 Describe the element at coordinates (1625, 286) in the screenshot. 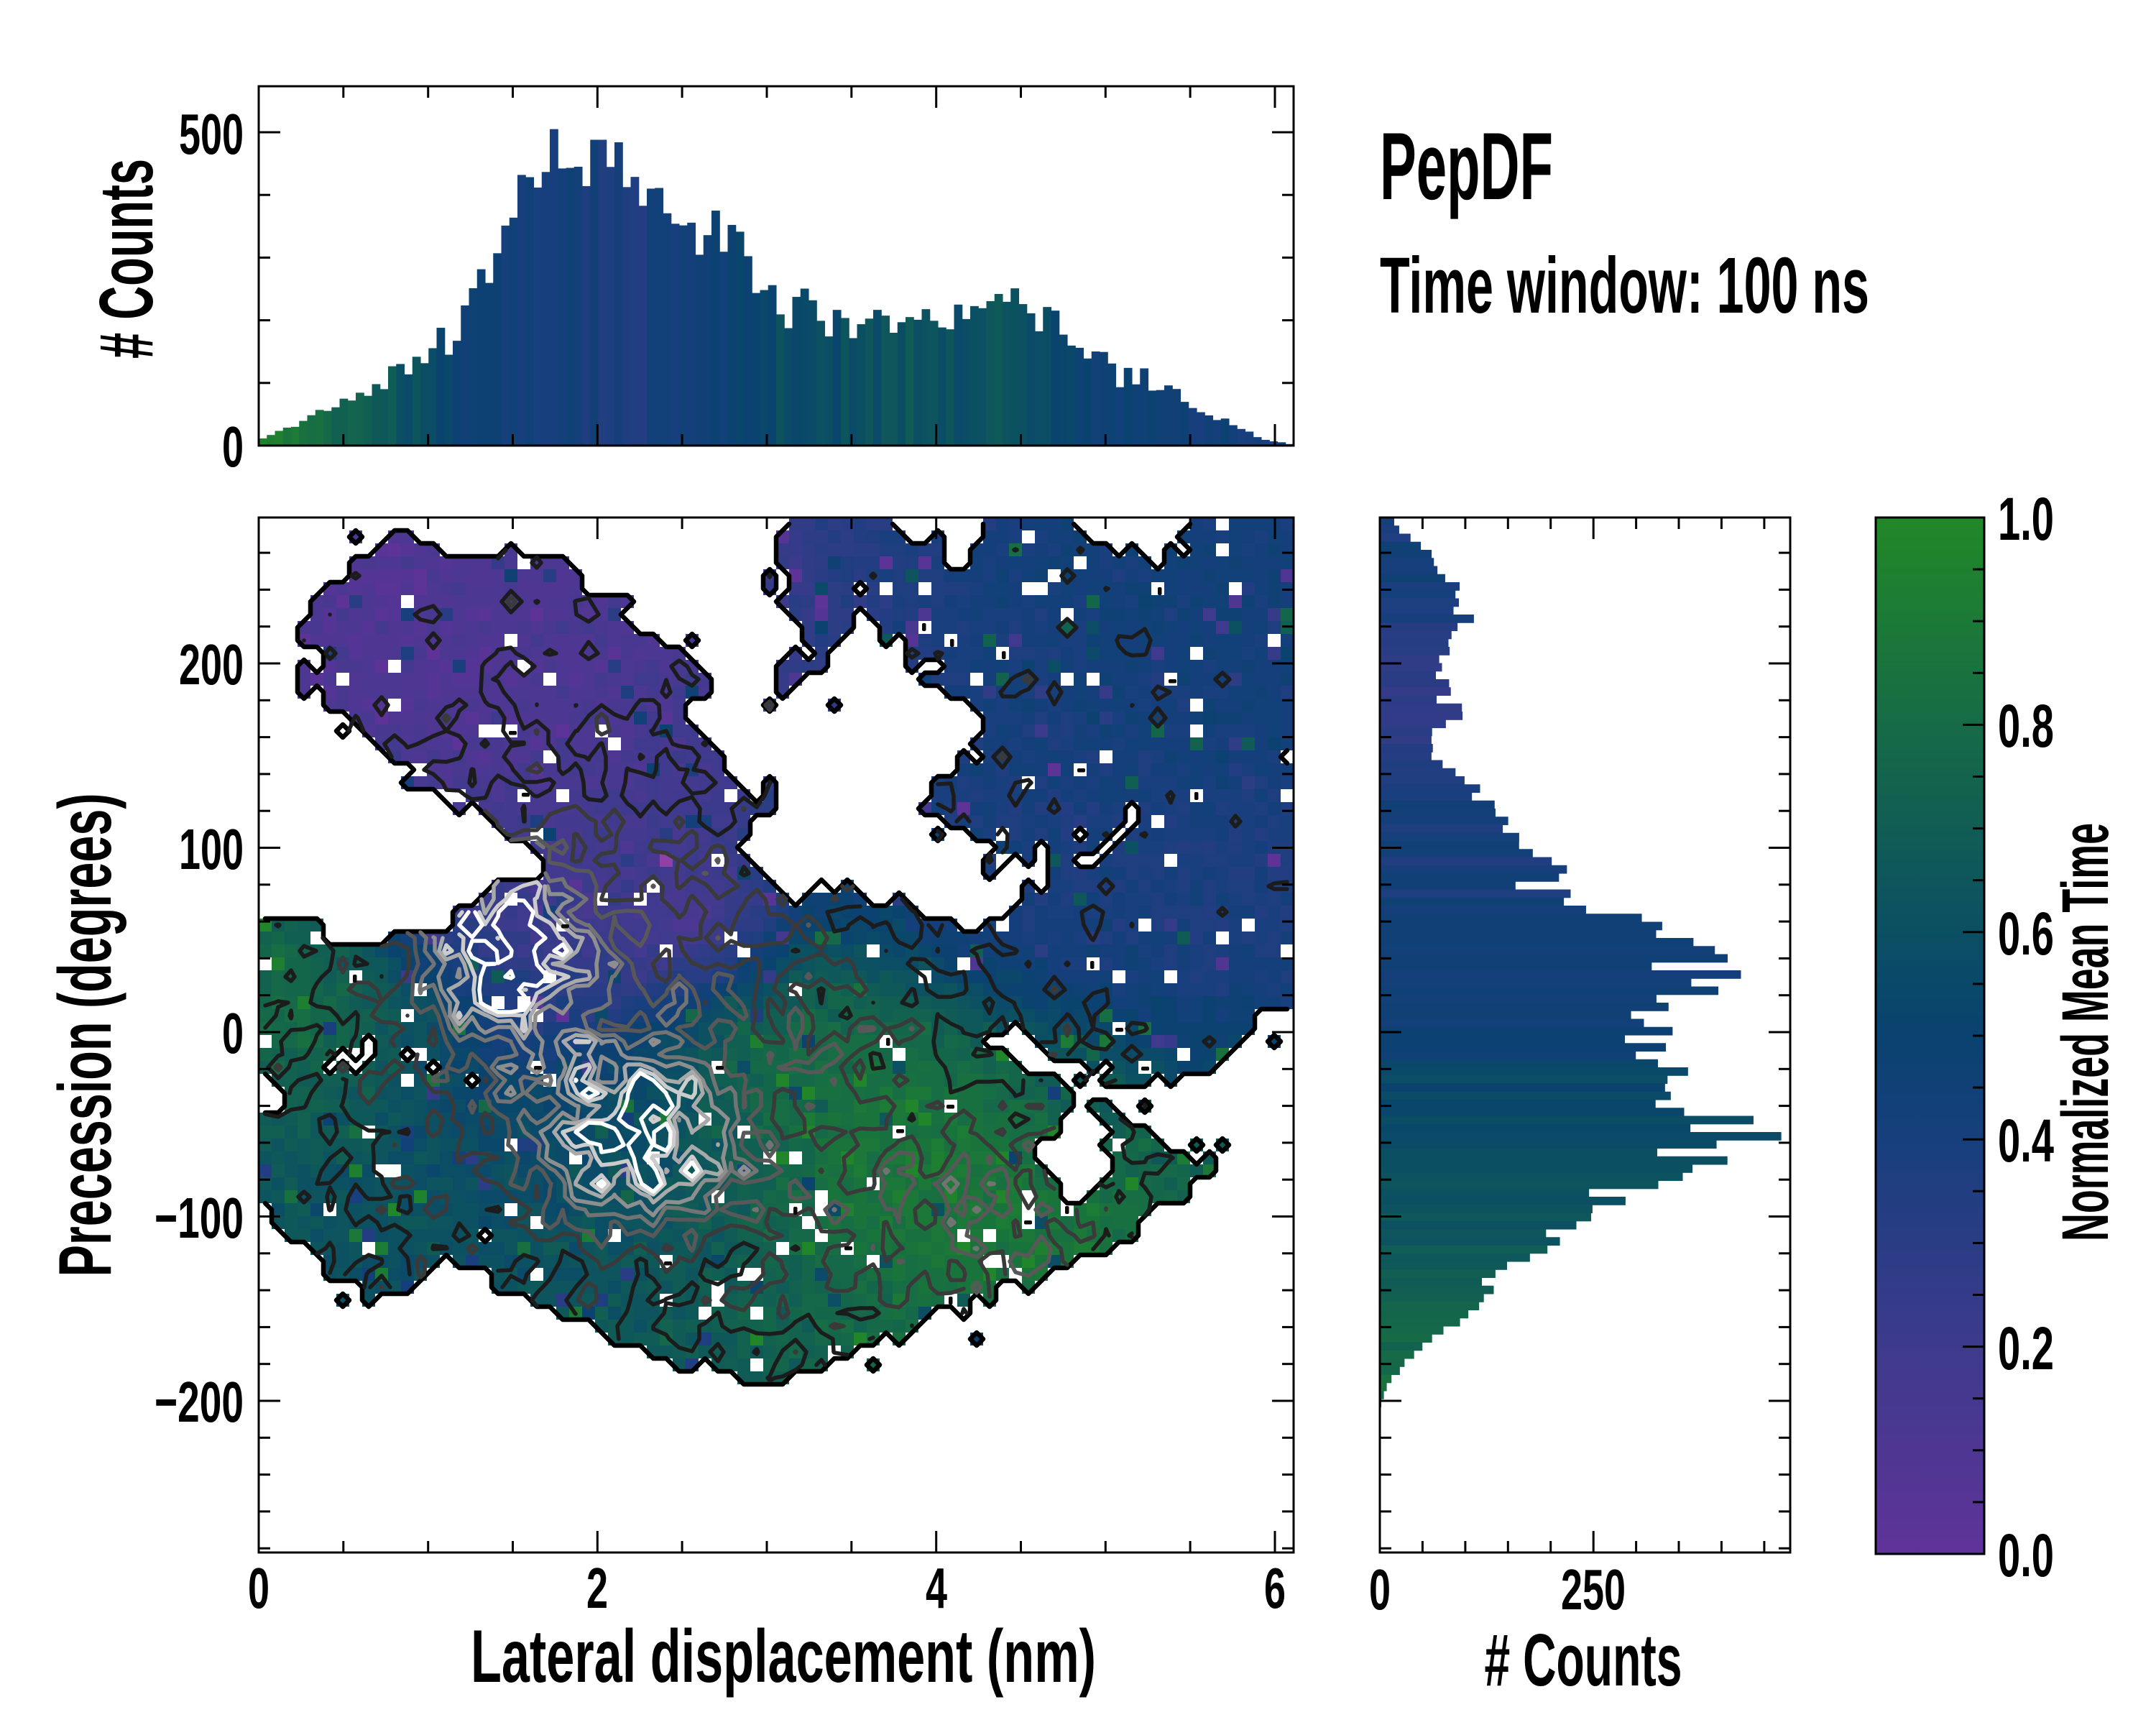

I see `svg-text: Time window: 100 ns` at that location.